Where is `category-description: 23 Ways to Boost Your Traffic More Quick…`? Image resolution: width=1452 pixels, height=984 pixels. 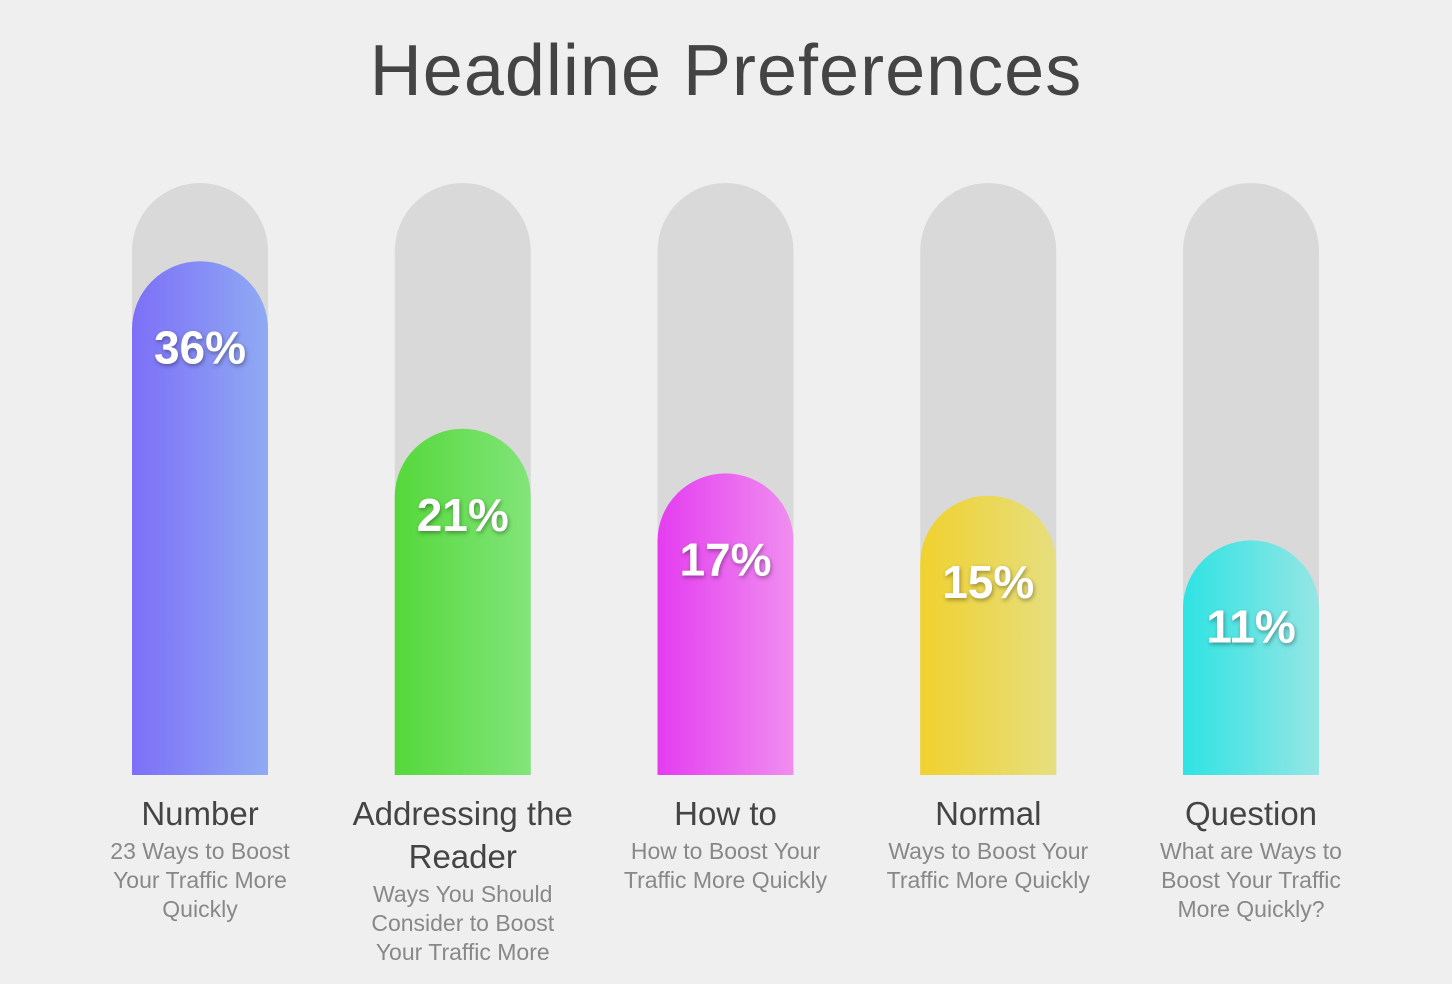
category-description: 23 Ways to Boost Your Traffic More Quick… is located at coordinates (200, 880).